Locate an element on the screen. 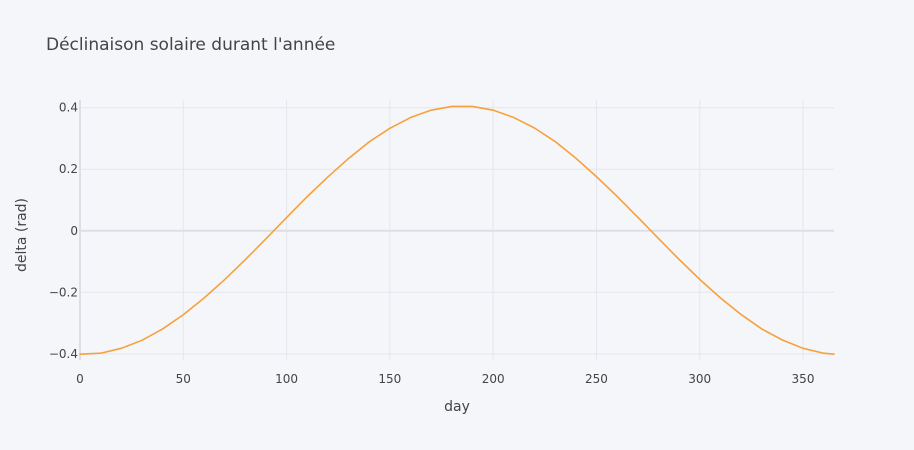  y-tick-label: −0.4 is located at coordinates (63, 354).